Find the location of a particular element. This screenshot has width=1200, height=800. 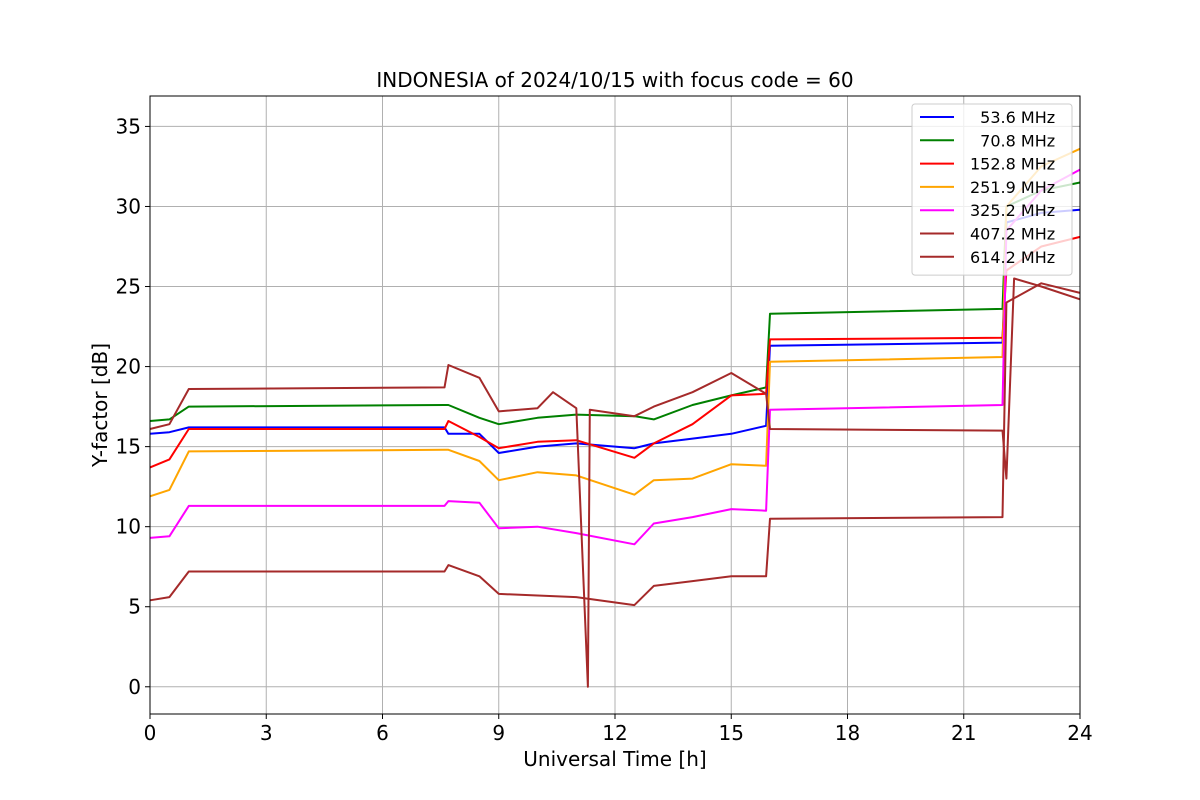

y-tick-label: 10 is located at coordinates (128, 527).